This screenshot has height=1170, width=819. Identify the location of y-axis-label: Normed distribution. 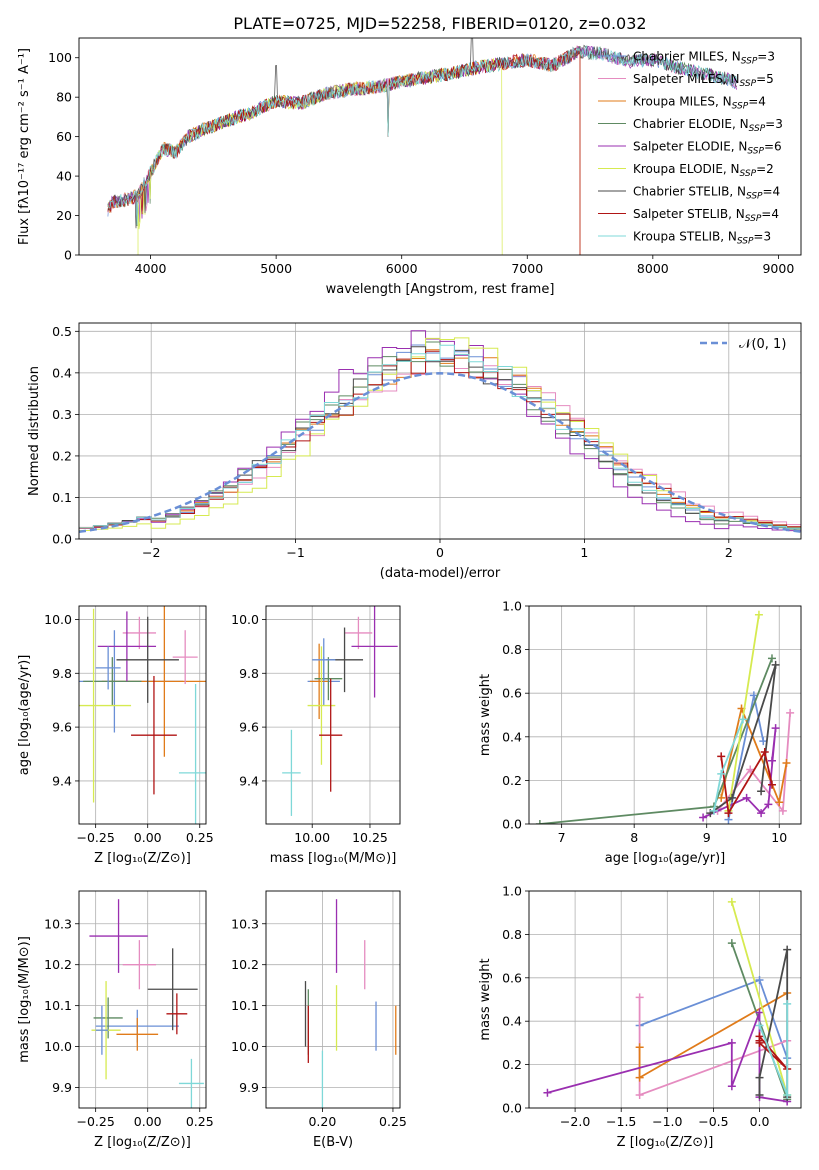
(34, 431).